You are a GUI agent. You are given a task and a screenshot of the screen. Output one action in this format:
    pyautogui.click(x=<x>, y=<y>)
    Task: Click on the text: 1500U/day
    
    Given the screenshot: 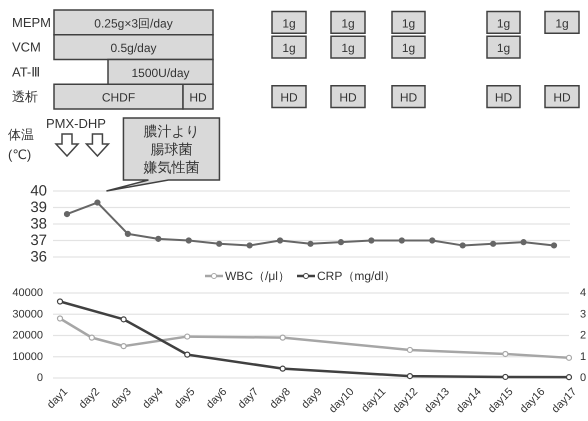 What is the action you would take?
    pyautogui.click(x=160, y=73)
    